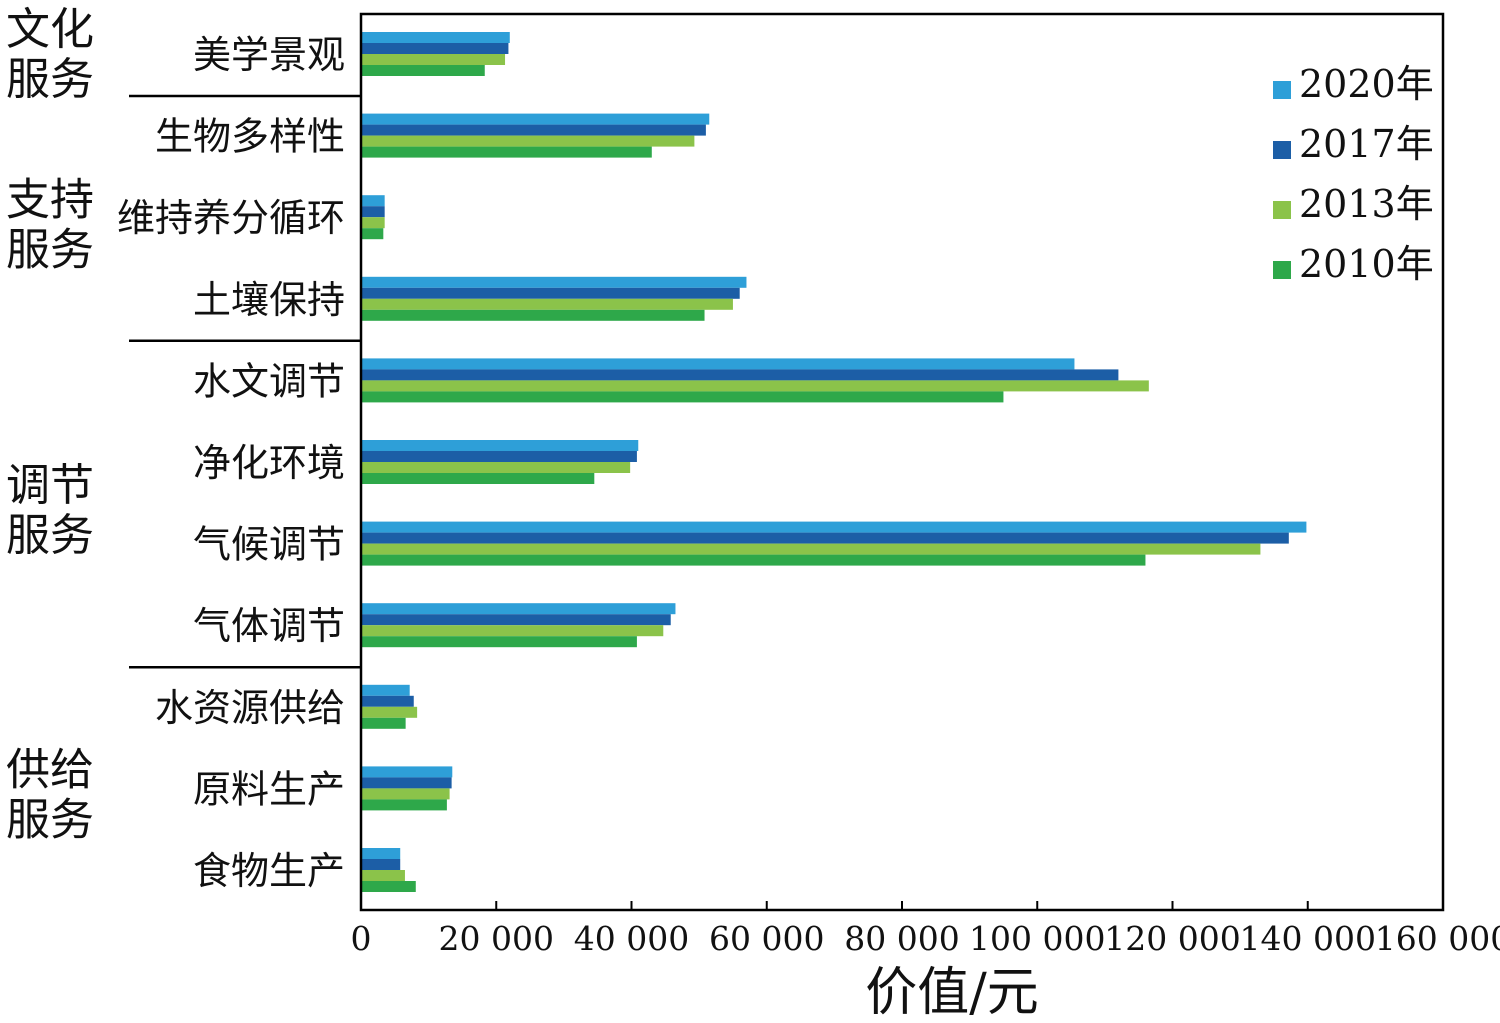  Describe the element at coordinates (269, 381) in the screenshot. I see `category-label: 水文调节` at that location.